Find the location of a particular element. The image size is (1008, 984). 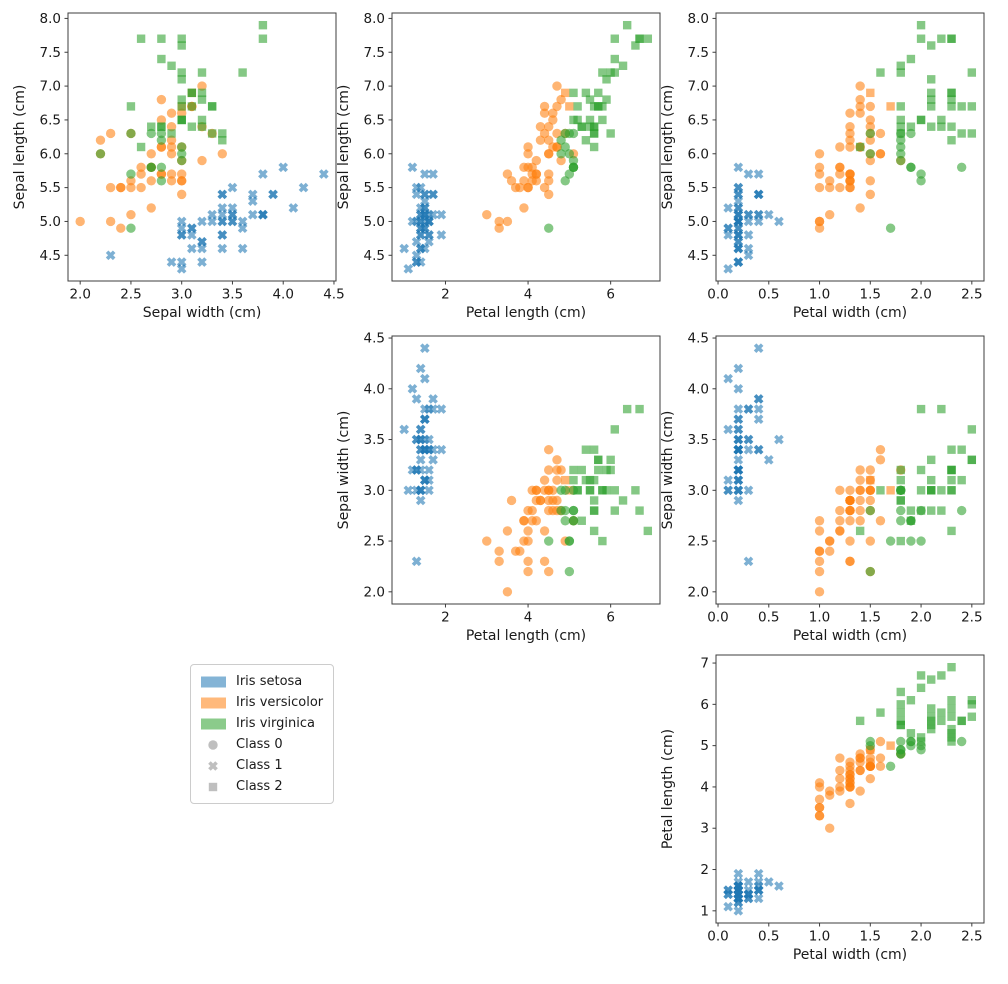

y-tick-label: 3 is located at coordinates (704, 829).